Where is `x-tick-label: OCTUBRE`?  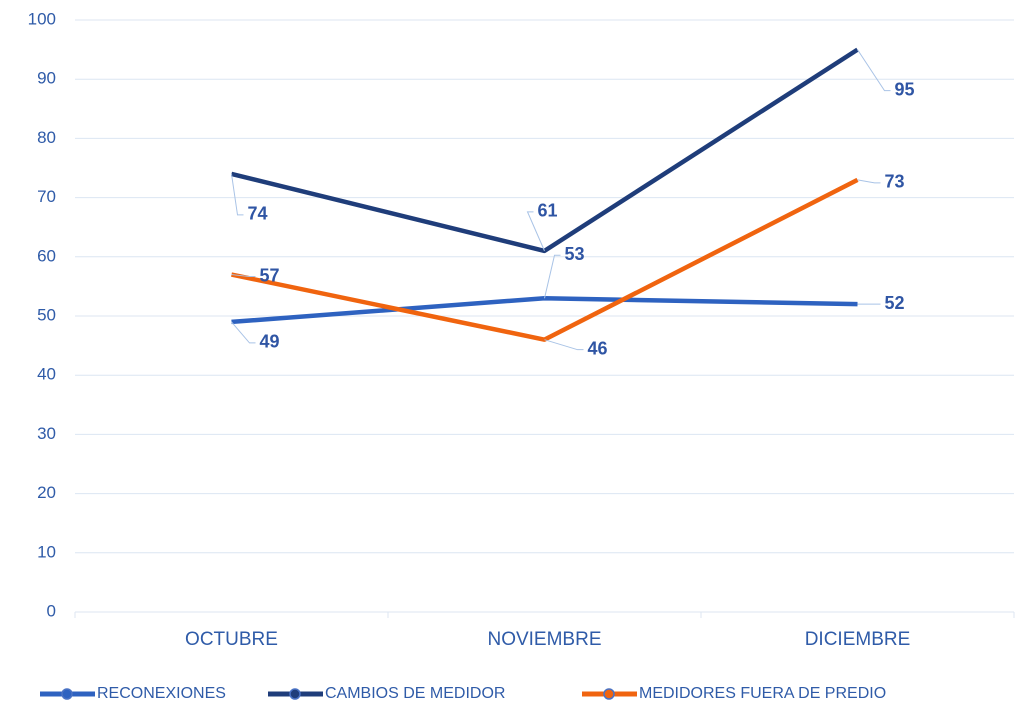
x-tick-label: OCTUBRE is located at coordinates (231, 639).